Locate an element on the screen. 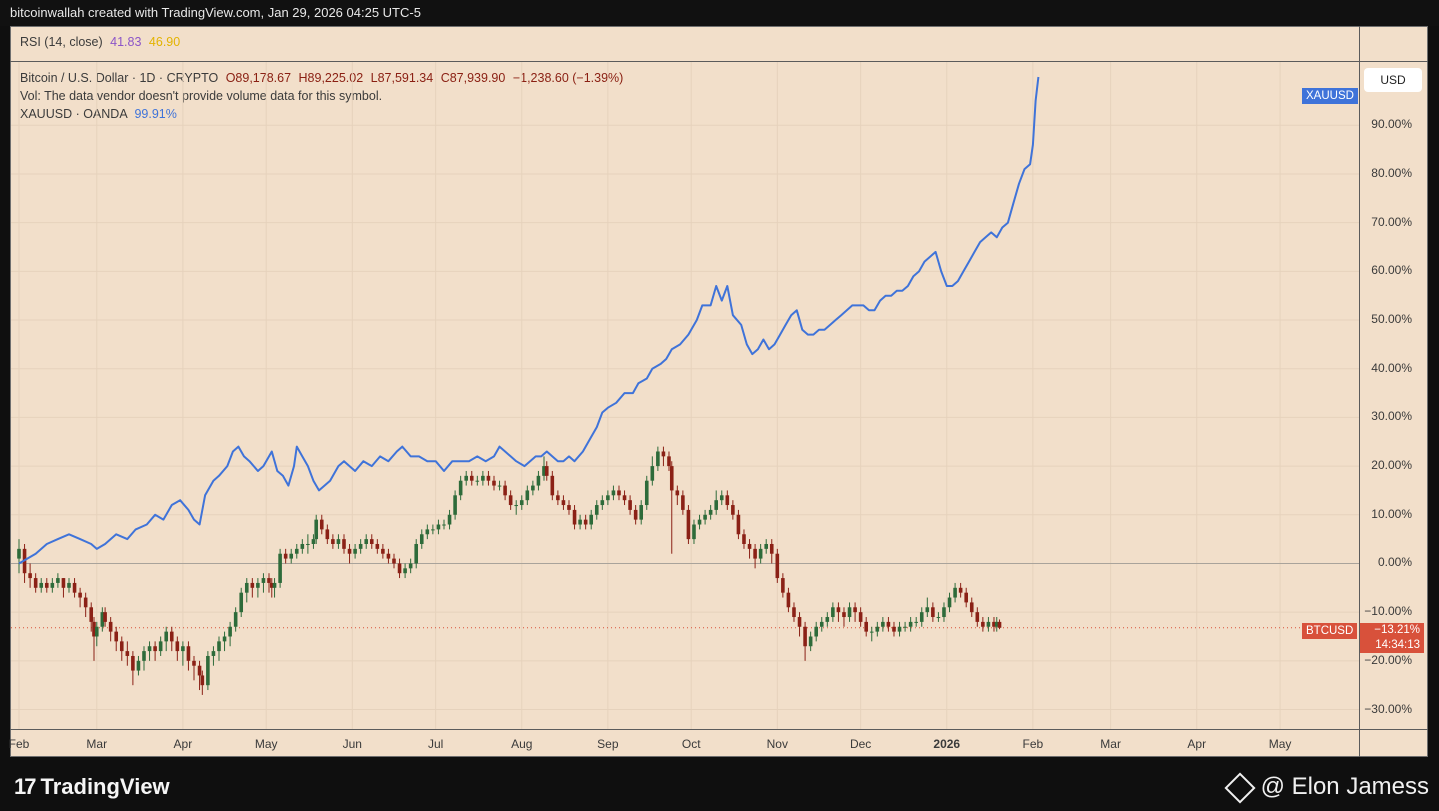  btc-price-tag: BTCUSD is located at coordinates (1330, 631).